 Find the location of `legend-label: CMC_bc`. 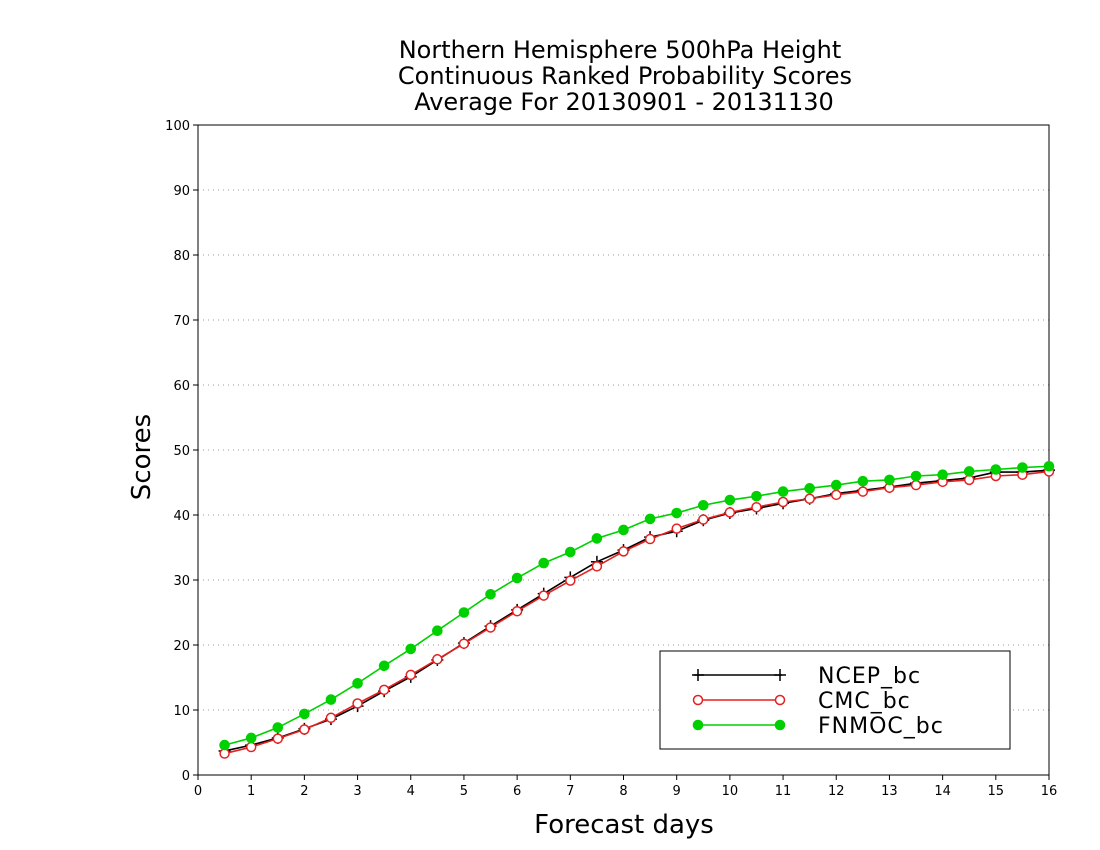

legend-label: CMC_bc is located at coordinates (864, 701).